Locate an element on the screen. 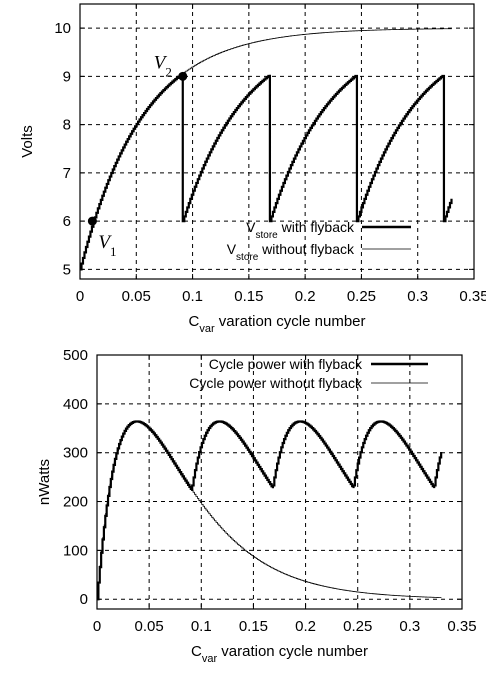 This screenshot has width=486, height=673. y-tick-label: 9 is located at coordinates (67, 76).